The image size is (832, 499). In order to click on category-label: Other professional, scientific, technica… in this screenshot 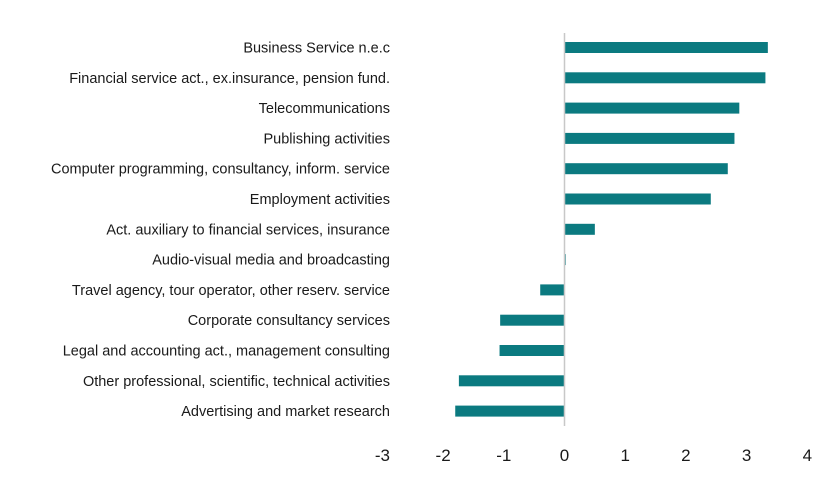, I will do `click(236, 382)`.